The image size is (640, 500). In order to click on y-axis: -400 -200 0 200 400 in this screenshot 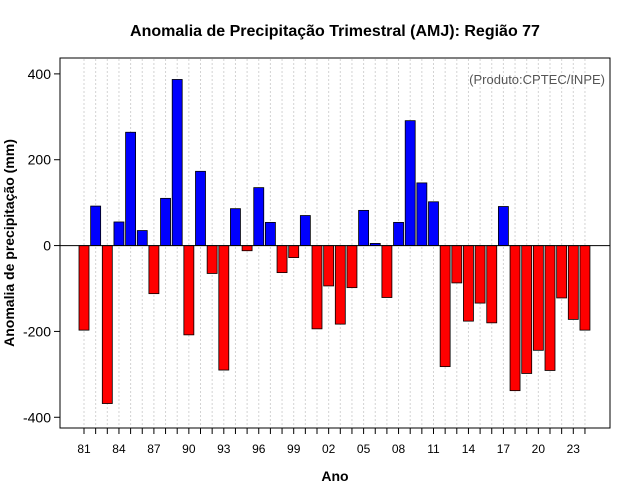, I will do `click(41, 245)`.